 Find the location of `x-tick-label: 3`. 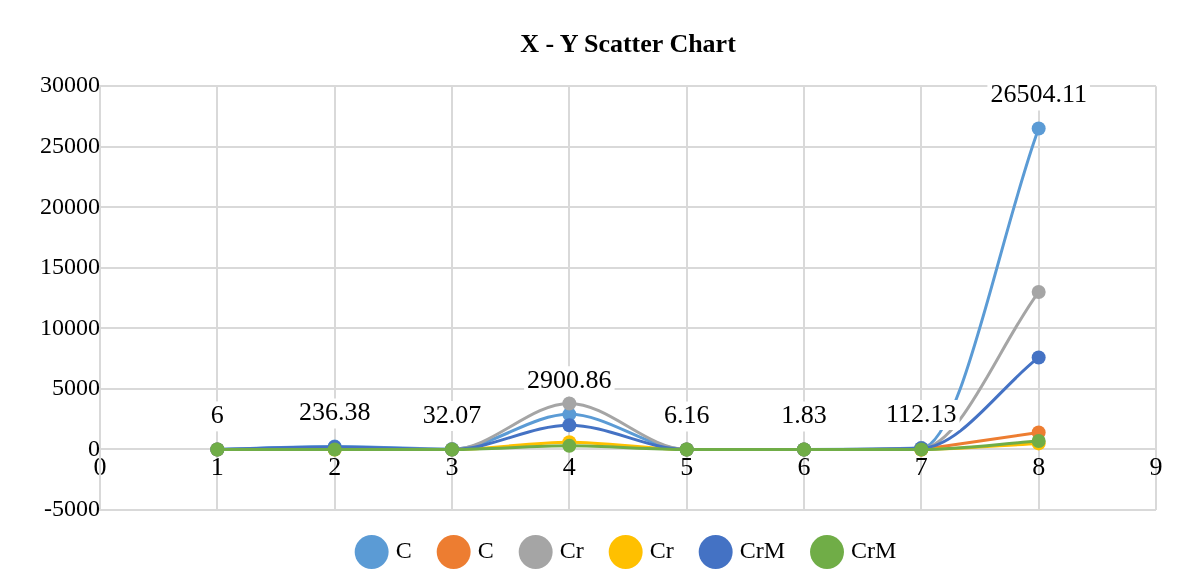

x-tick-label: 3 is located at coordinates (452, 466).